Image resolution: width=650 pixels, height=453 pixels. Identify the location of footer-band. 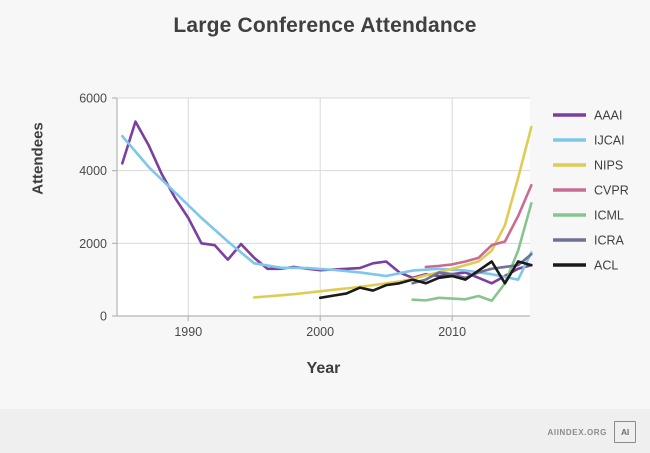
(325, 431).